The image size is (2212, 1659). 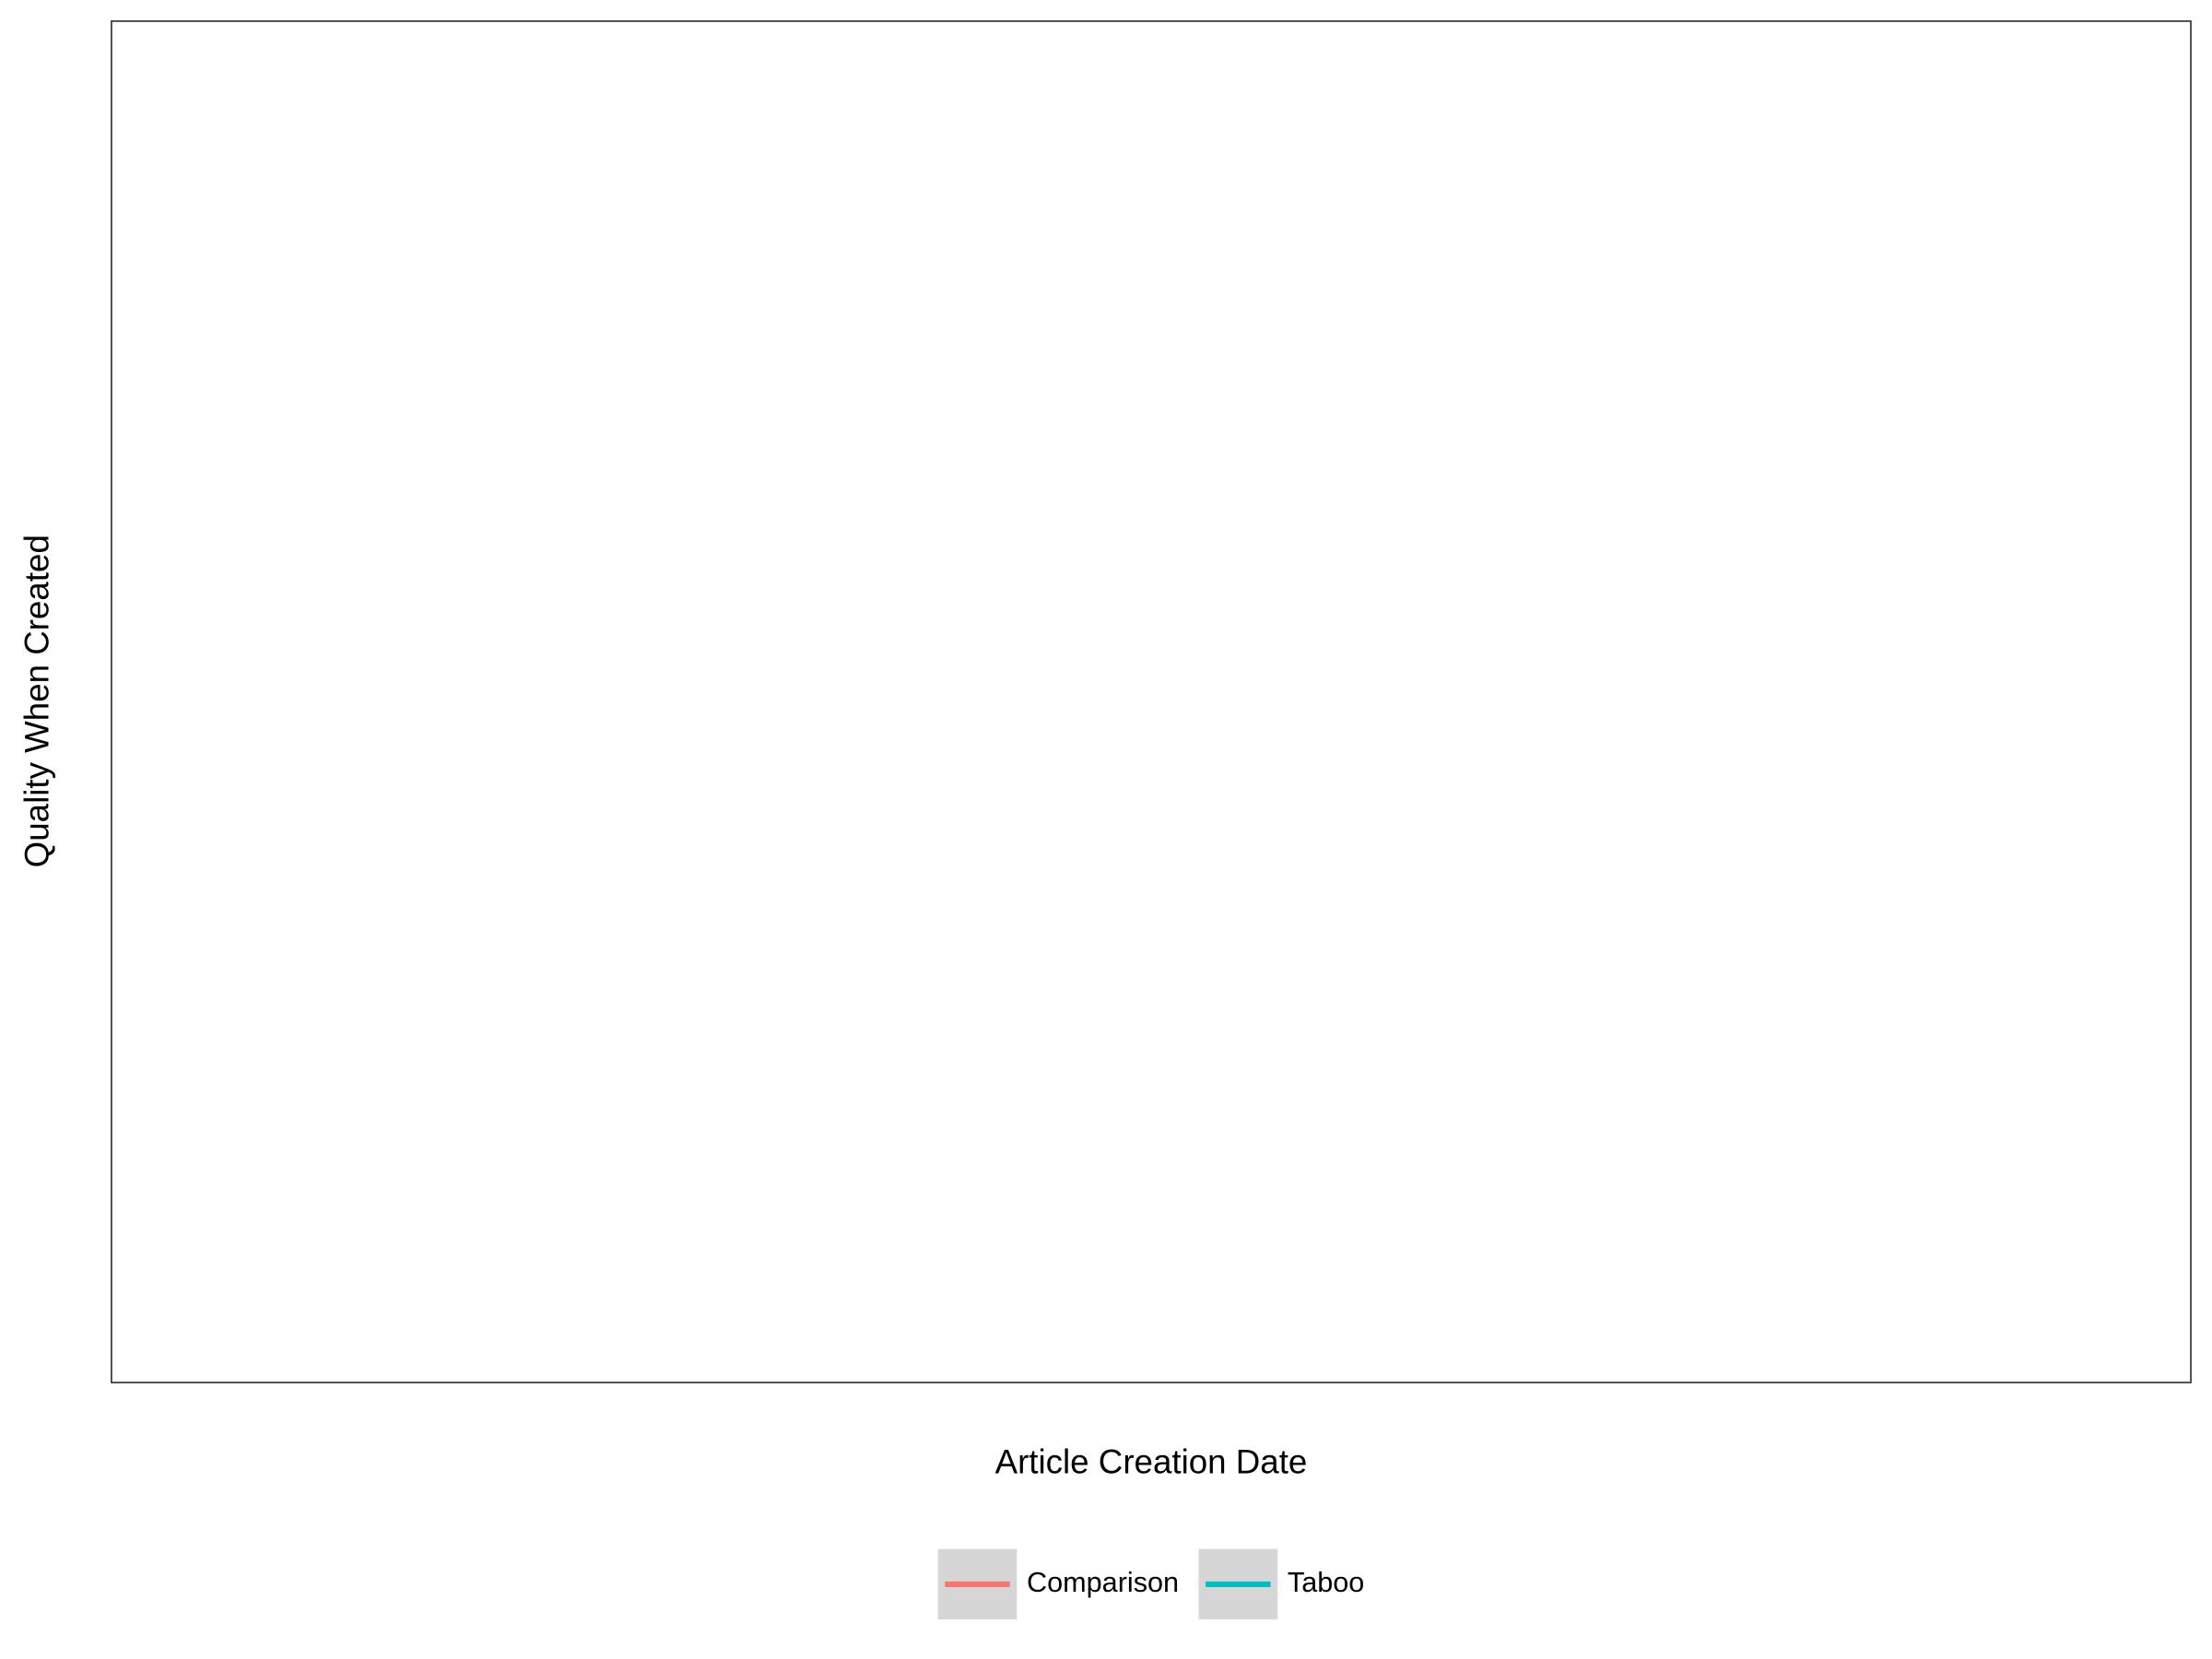 I want to click on legend-label: Comparison, so click(x=1103, y=1582).